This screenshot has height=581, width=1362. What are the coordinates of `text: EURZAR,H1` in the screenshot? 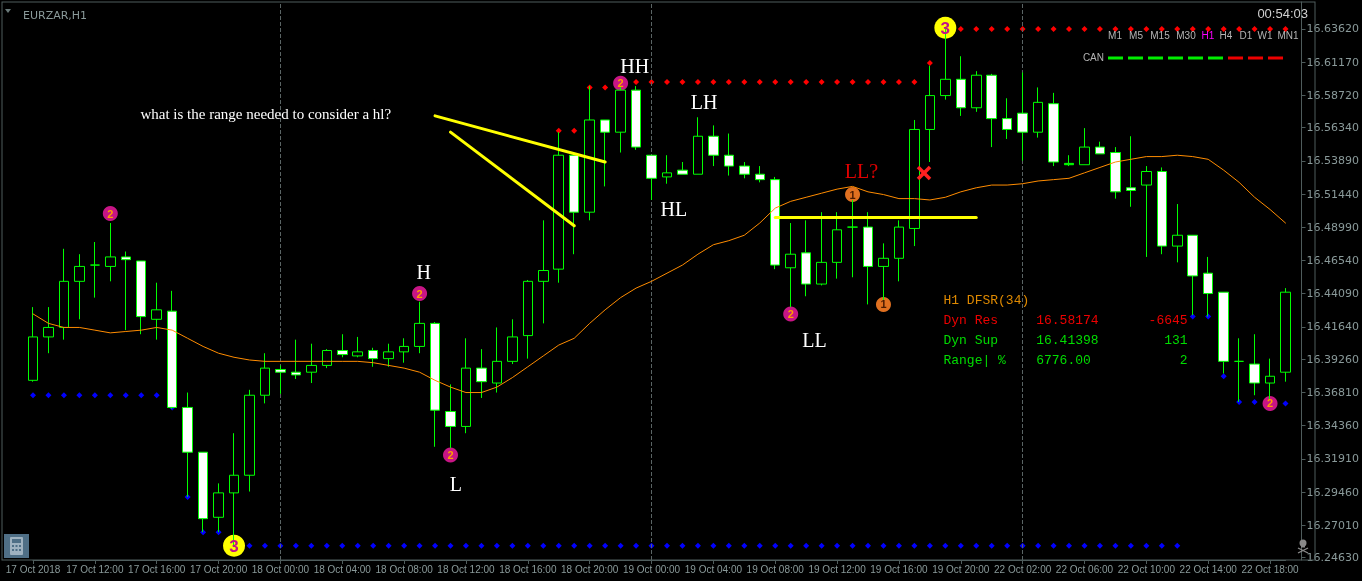 It's located at (55, 15).